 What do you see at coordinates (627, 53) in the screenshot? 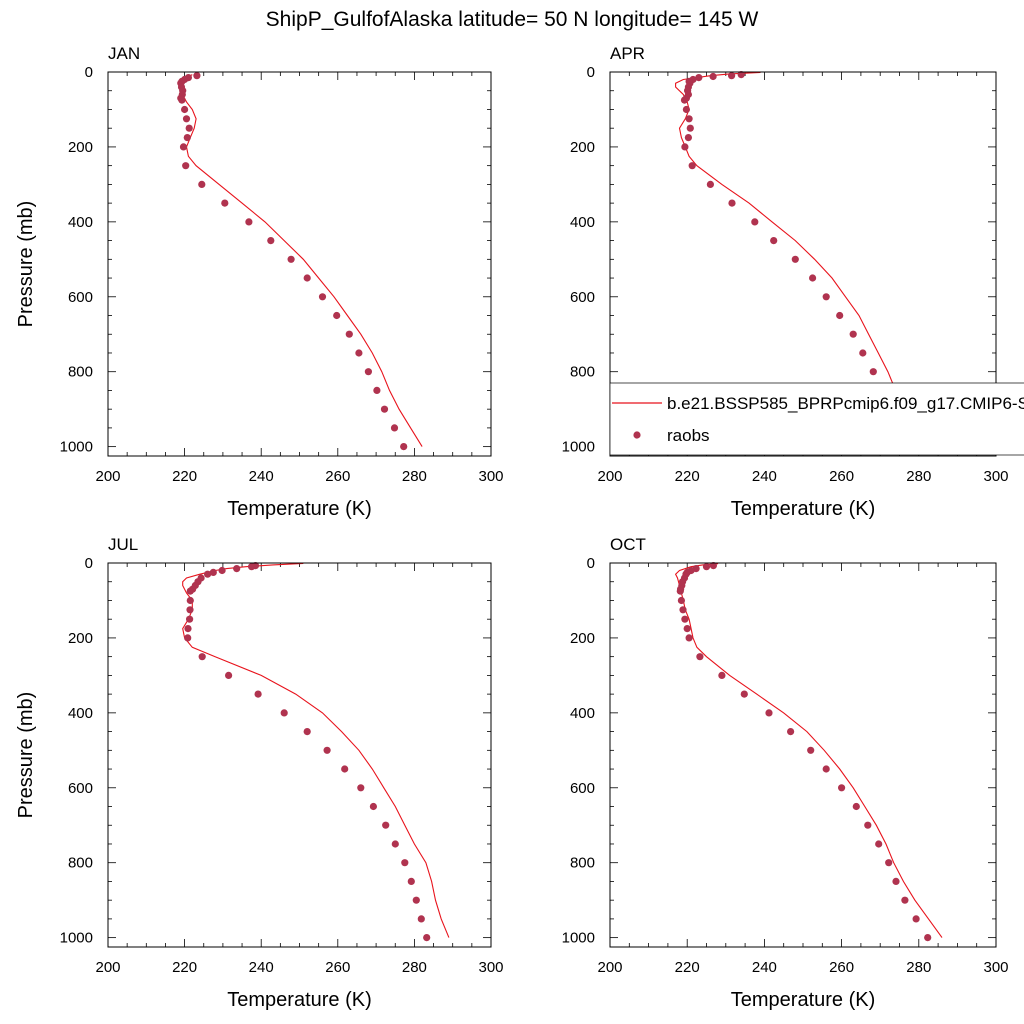
I see `panel-label: APR` at bounding box center [627, 53].